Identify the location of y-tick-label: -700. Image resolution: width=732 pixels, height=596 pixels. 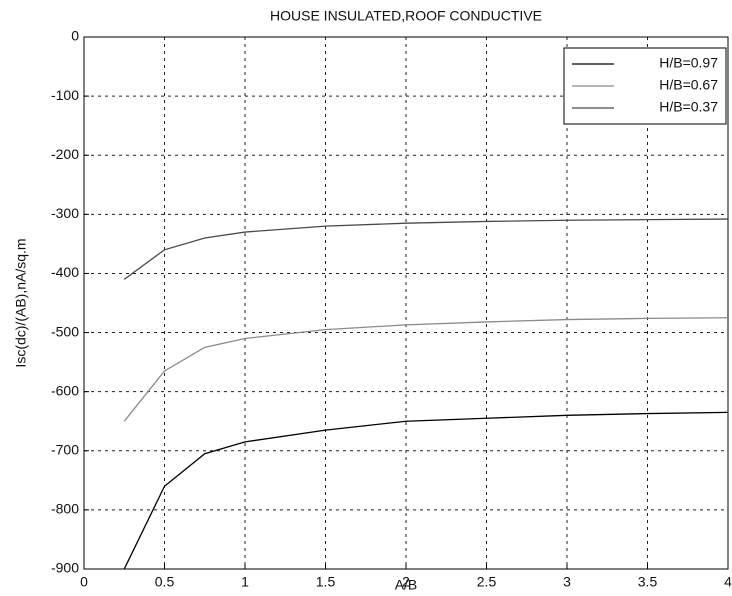
(65, 449).